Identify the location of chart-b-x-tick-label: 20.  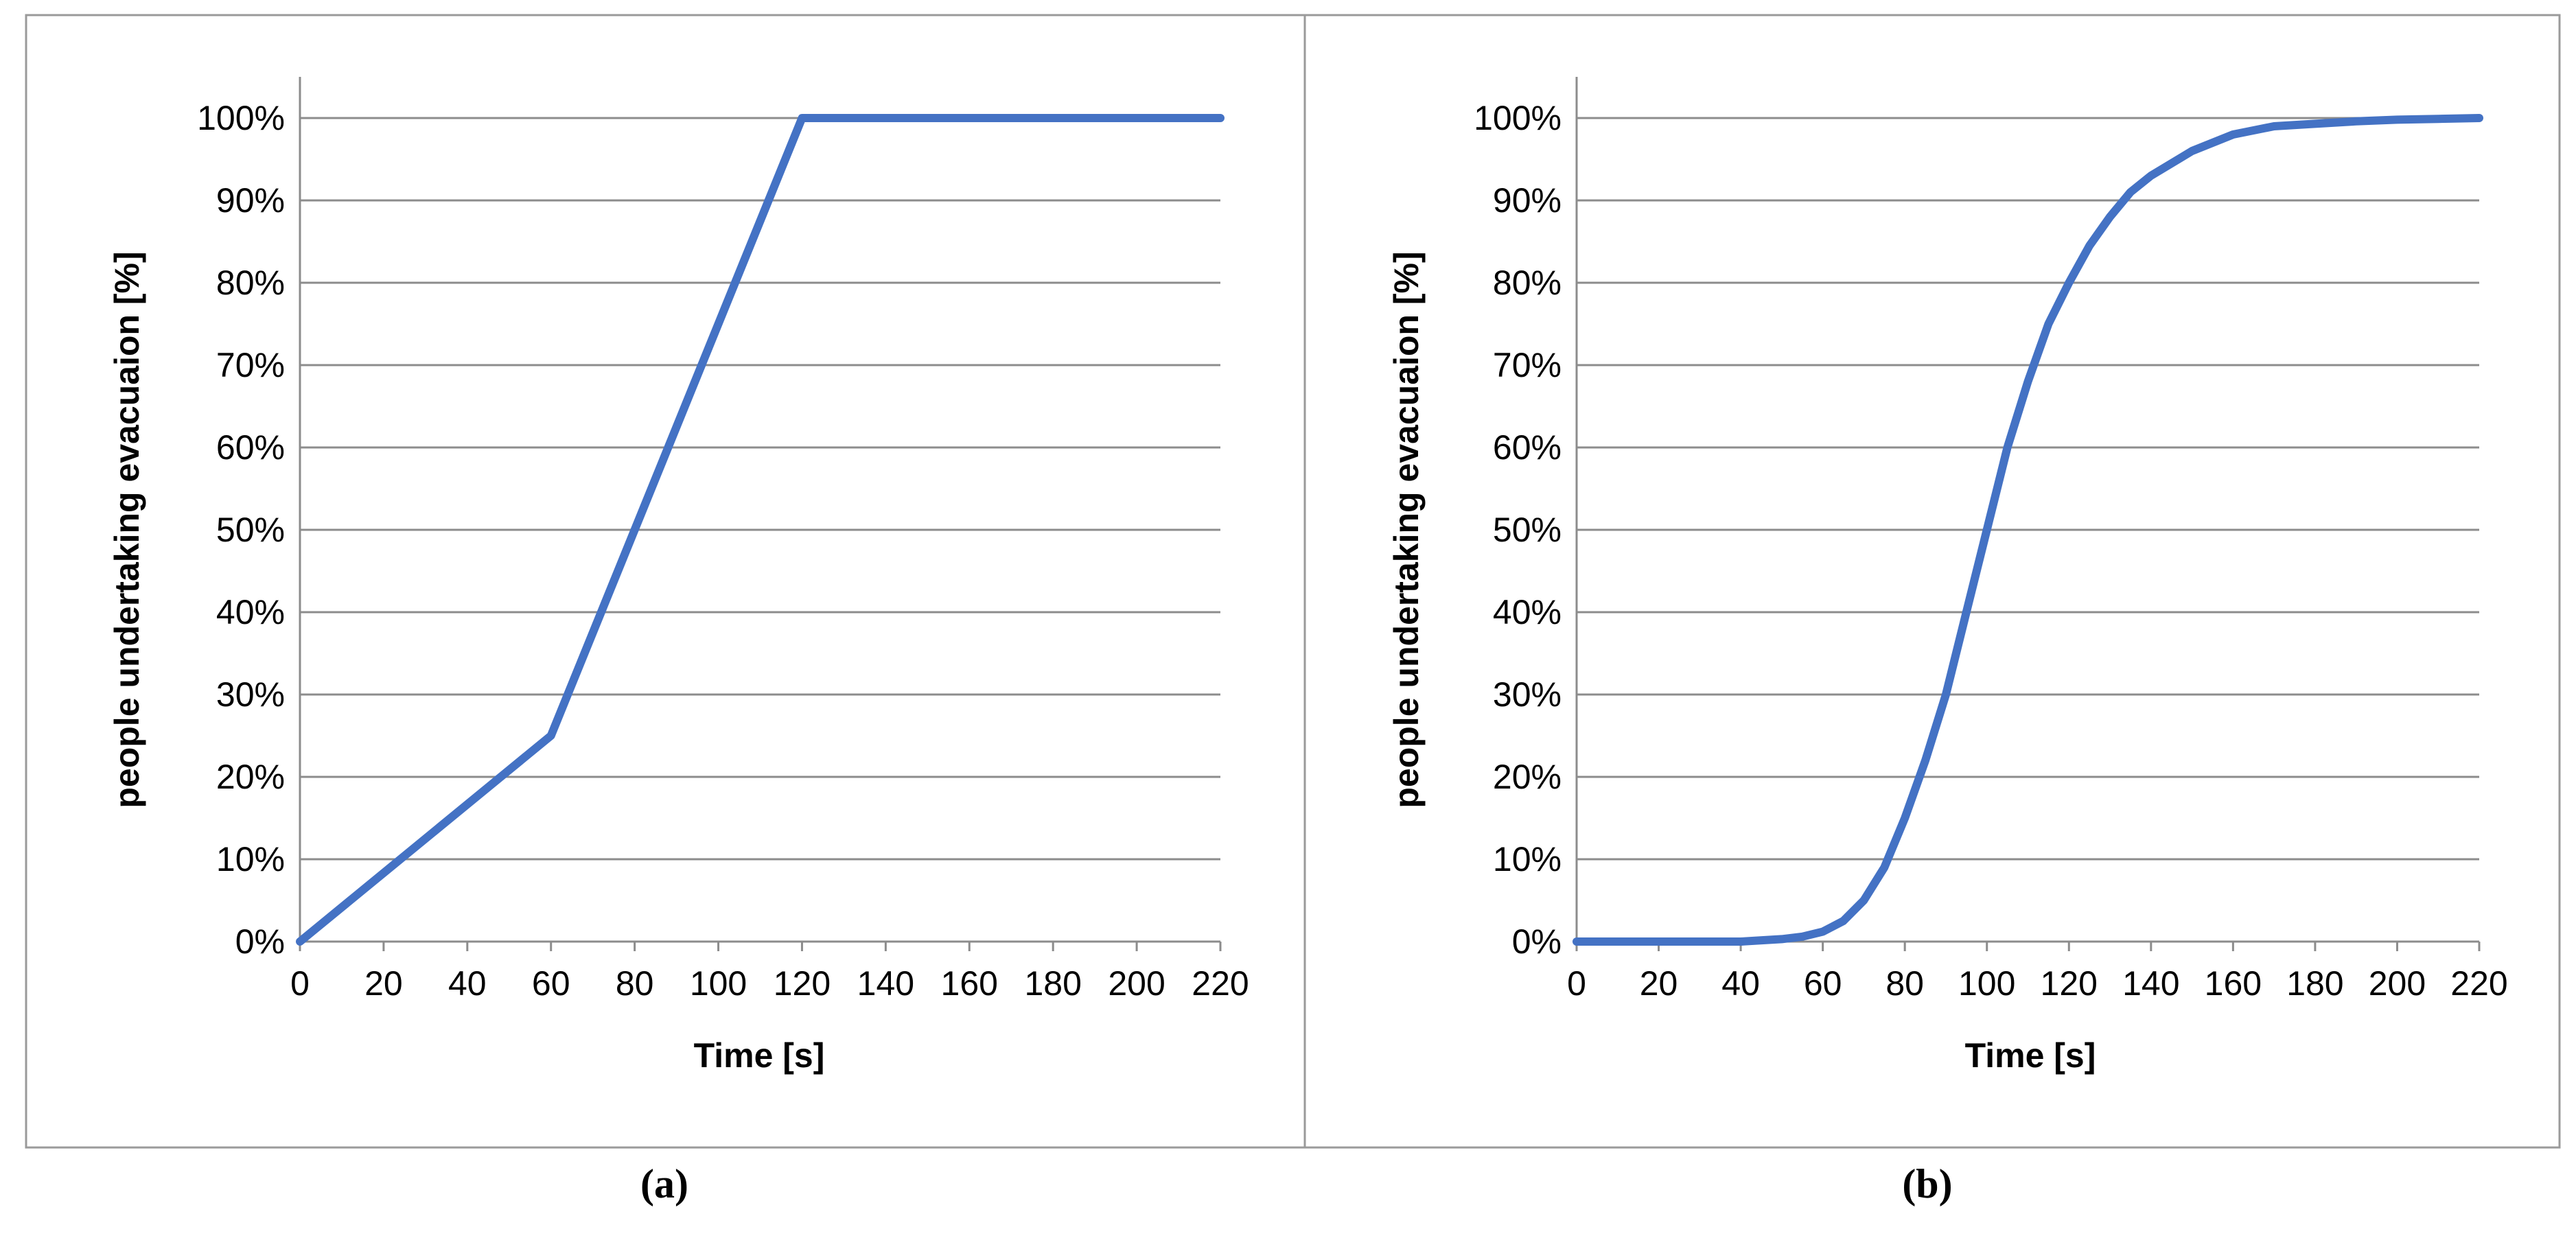
(1659, 983).